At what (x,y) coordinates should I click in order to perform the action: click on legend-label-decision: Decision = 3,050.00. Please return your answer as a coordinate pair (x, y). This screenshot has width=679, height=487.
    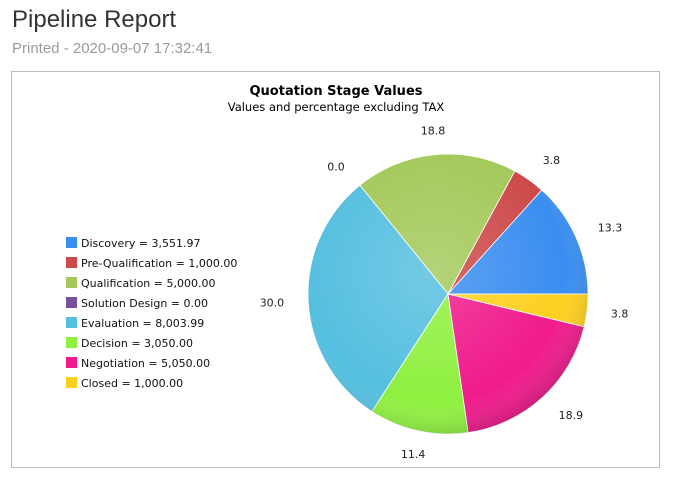
    Looking at the image, I should click on (137, 343).